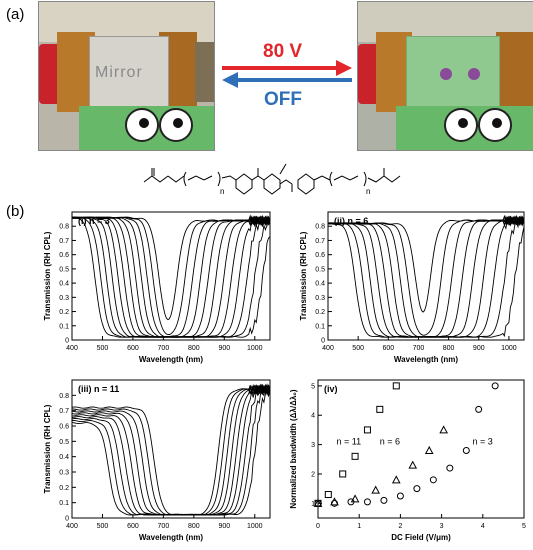 The height and width of the screenshot is (550, 533). I want to click on device-photo-off: Mirror, so click(126, 76).